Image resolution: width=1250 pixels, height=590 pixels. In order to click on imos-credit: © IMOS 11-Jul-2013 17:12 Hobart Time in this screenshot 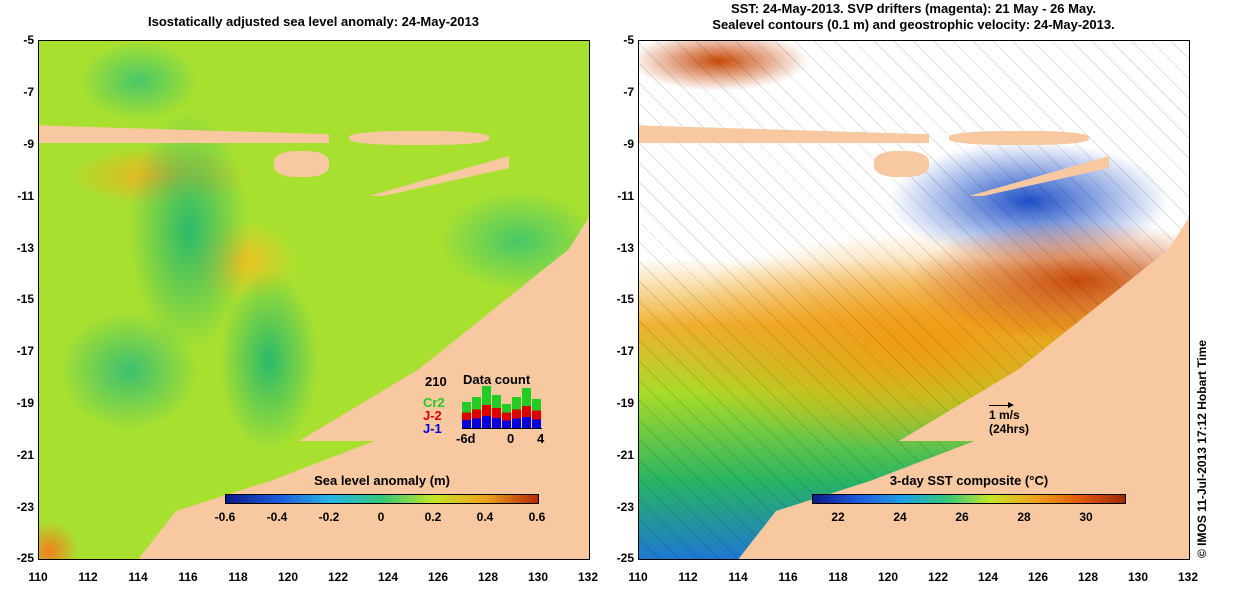, I will do `click(1202, 448)`.